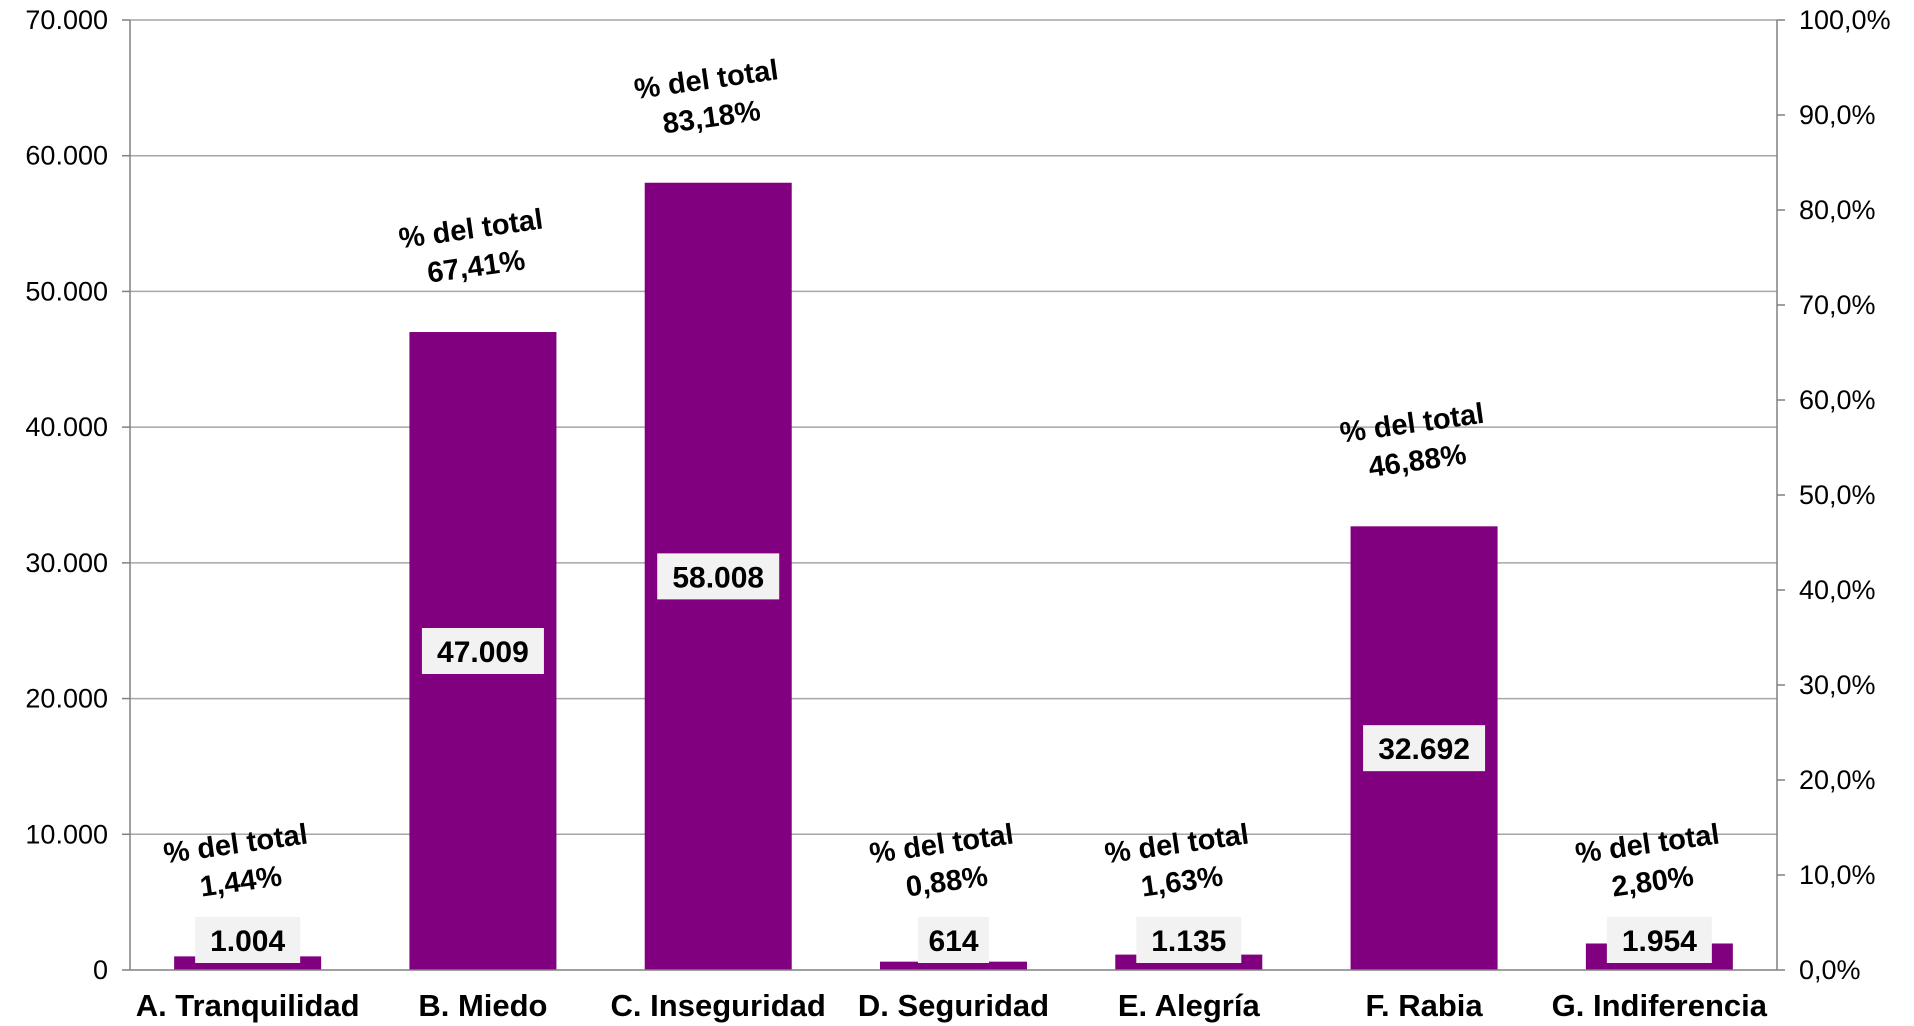 The height and width of the screenshot is (1026, 1914). I want to click on y-tick-label: 70.000, so click(66, 20).